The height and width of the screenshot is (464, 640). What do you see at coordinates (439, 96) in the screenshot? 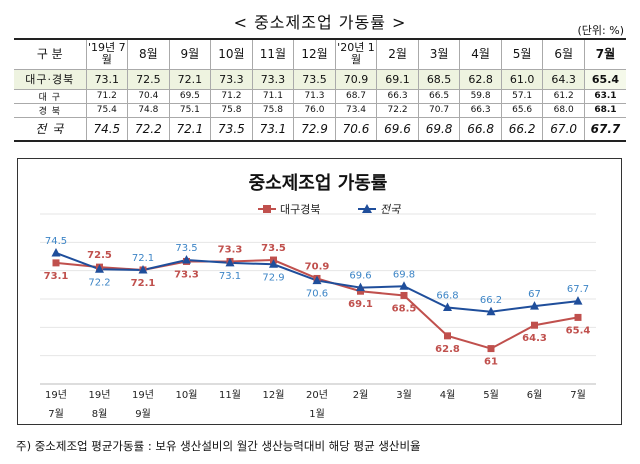
I see `table-cell: 66.5` at bounding box center [439, 96].